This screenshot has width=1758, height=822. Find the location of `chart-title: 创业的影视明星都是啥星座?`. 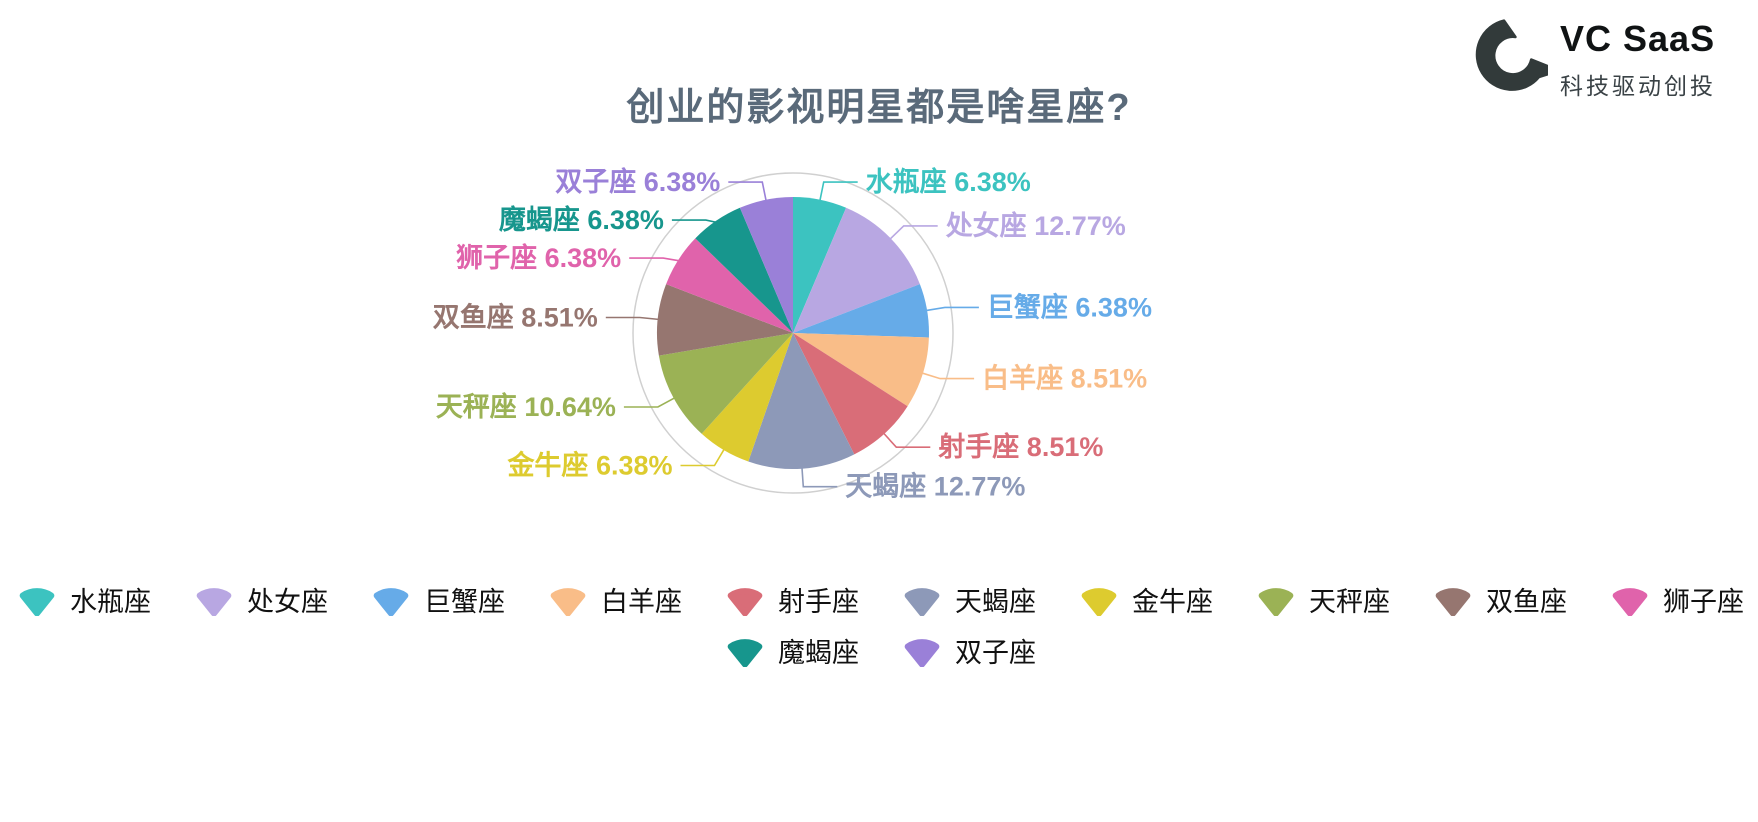

chart-title: 创业的影视明星都是啥星座? is located at coordinates (879, 108).